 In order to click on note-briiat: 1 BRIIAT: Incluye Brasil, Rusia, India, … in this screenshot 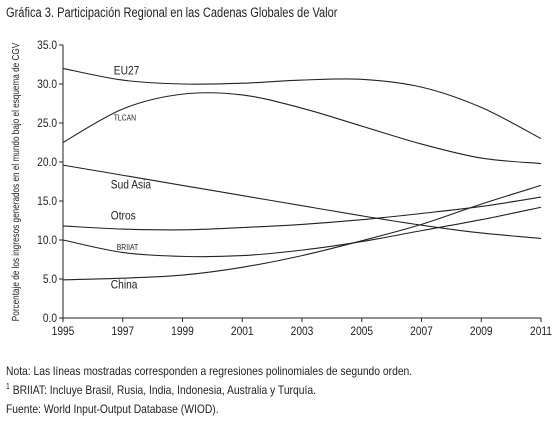, I will do `click(209, 390)`.